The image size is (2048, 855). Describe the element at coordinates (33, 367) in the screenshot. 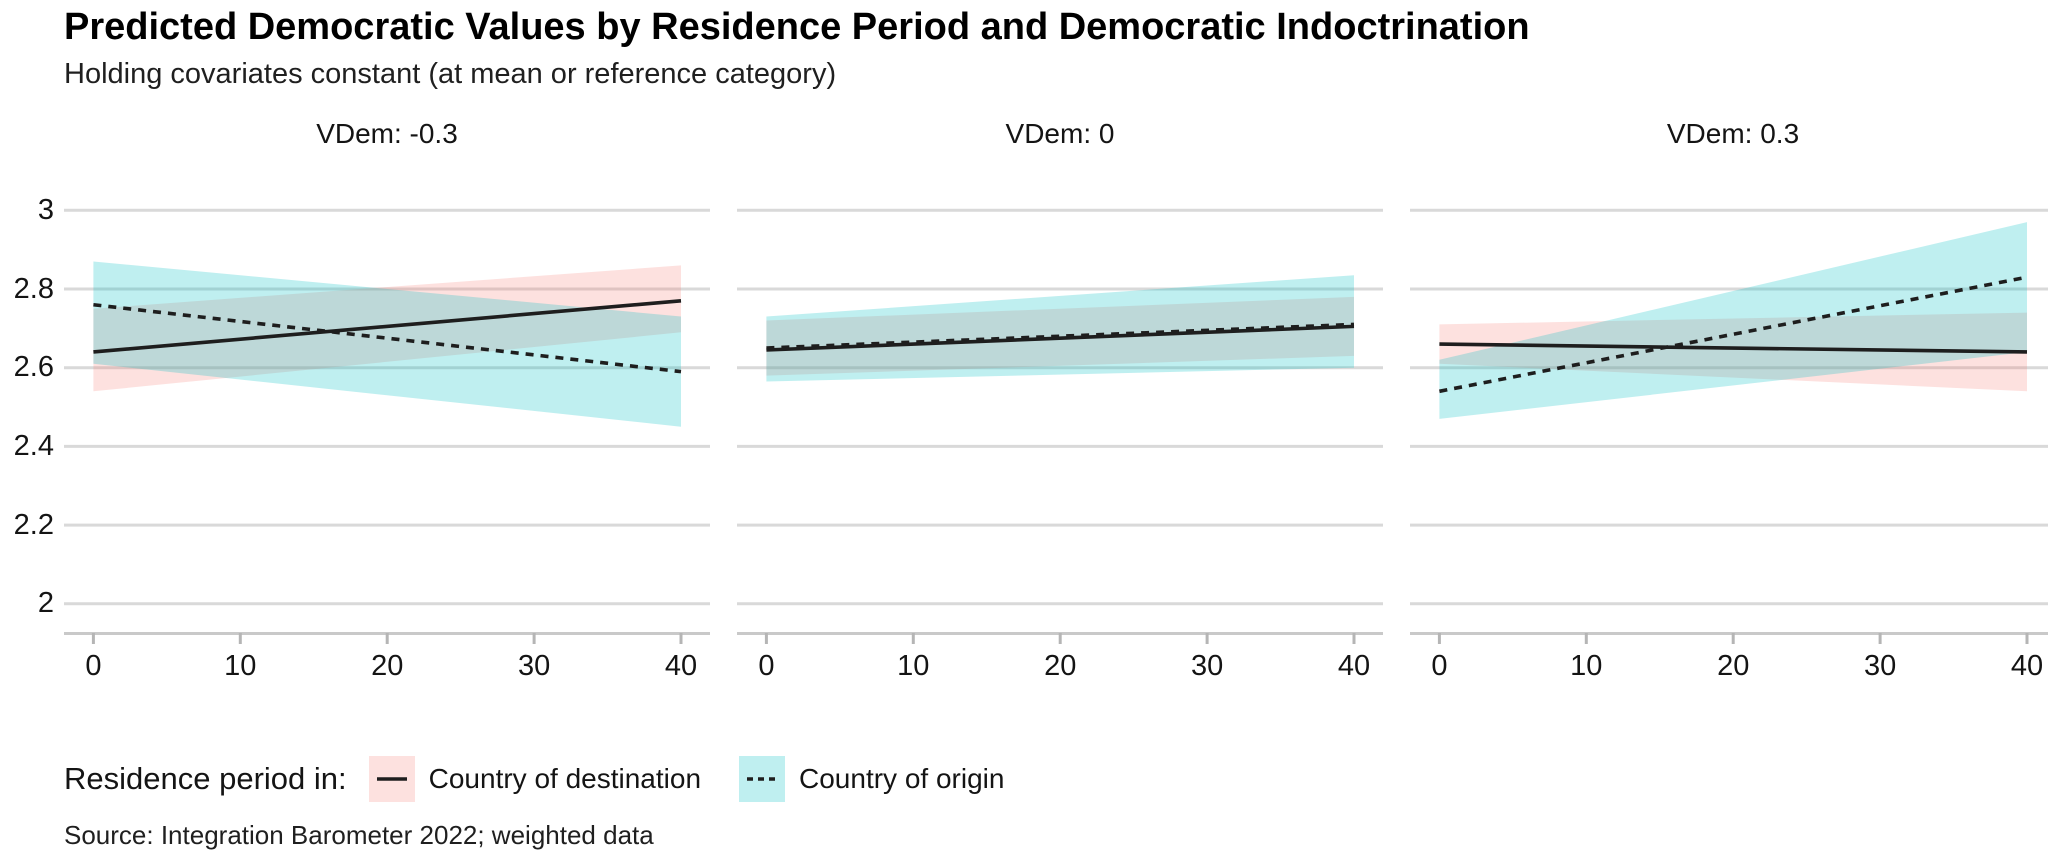

I see `y-tick-label: 2.6` at that location.